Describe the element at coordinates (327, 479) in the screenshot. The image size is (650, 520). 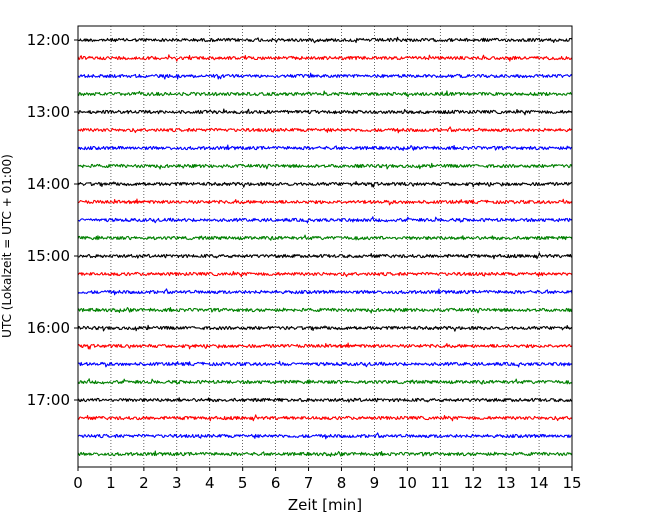
I see `x-axis: 0 1 2 3 4 5 6 7 8 9 10 11 12 13 14 15` at that location.